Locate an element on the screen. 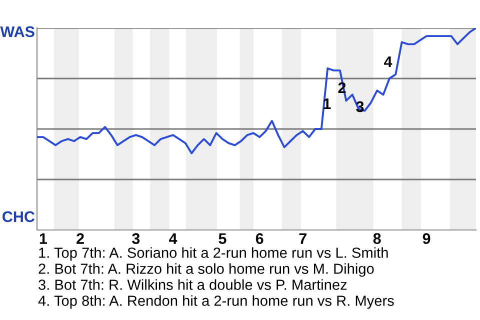 The width and height of the screenshot is (480, 320). text: 1. Top 7th: A. Soriano hit a 2-run home run vs L. Smith is located at coordinates (213, 254).